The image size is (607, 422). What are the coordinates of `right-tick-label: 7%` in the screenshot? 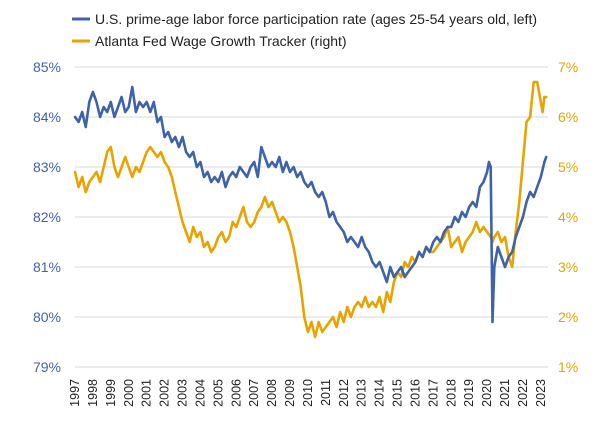 It's located at (568, 67).